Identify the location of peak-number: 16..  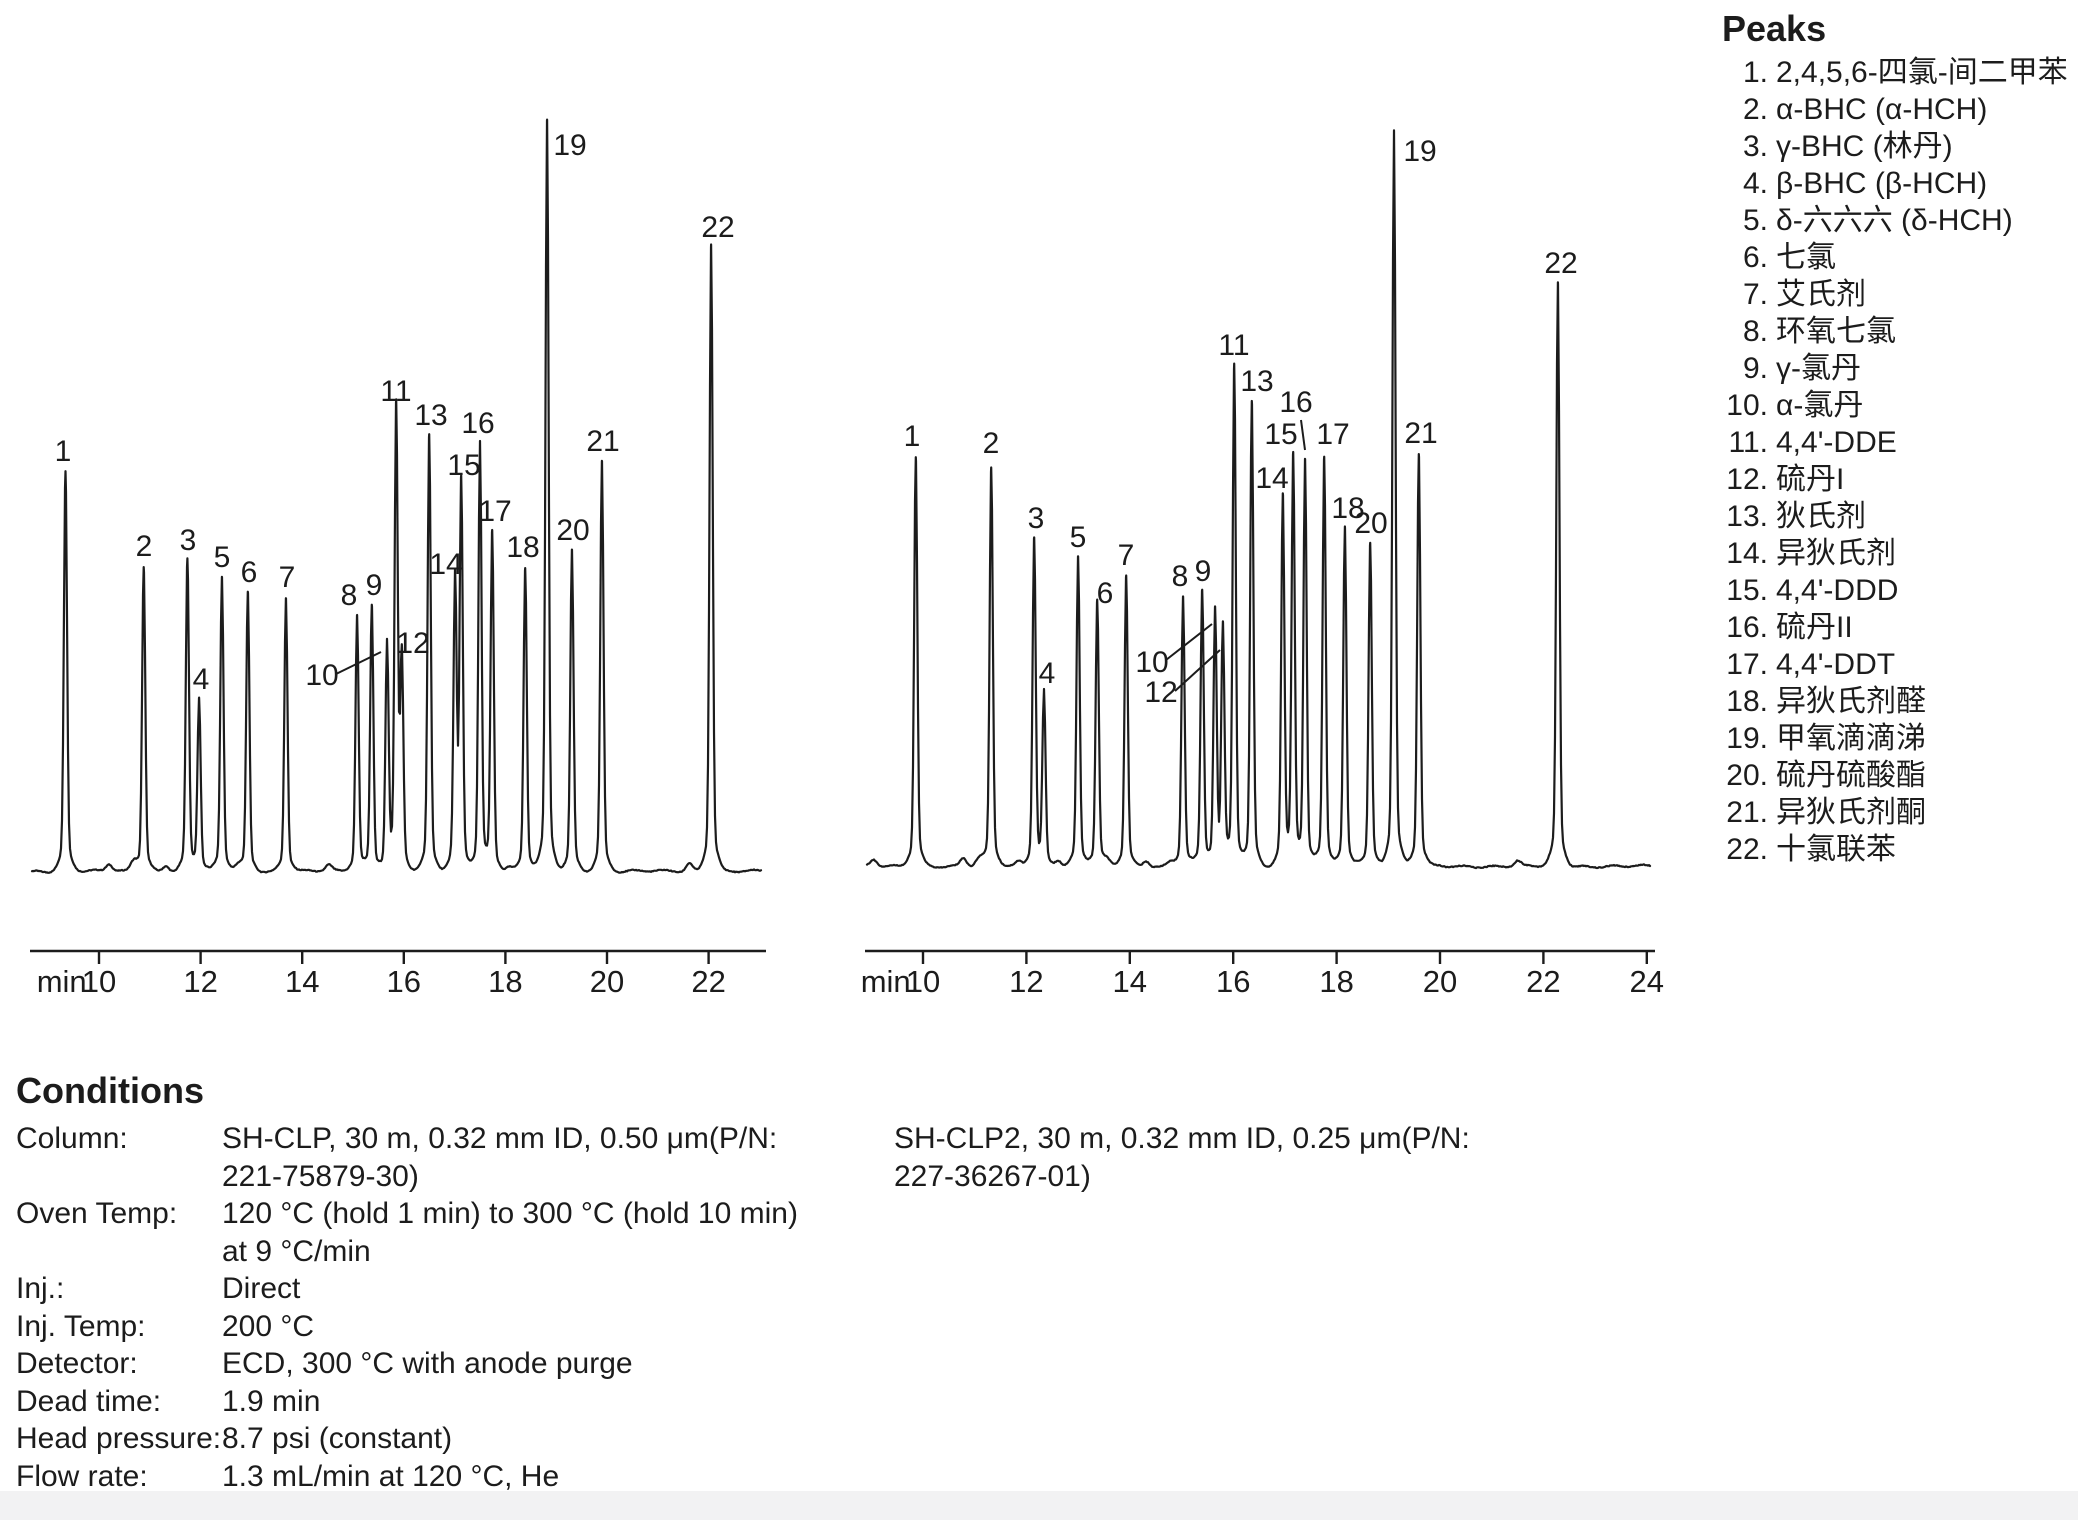
(1747, 627).